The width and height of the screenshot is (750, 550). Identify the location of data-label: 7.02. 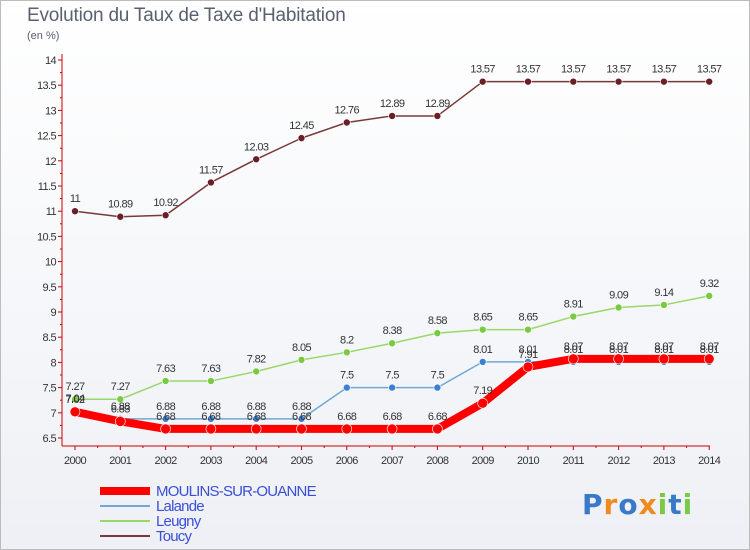
(74, 400).